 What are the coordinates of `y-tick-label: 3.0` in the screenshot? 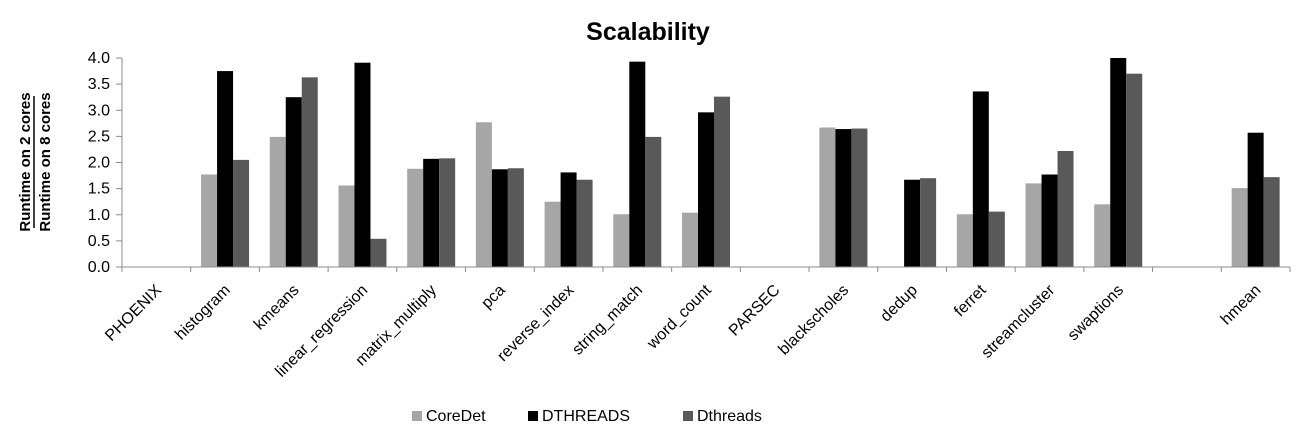 It's located at (99, 110).